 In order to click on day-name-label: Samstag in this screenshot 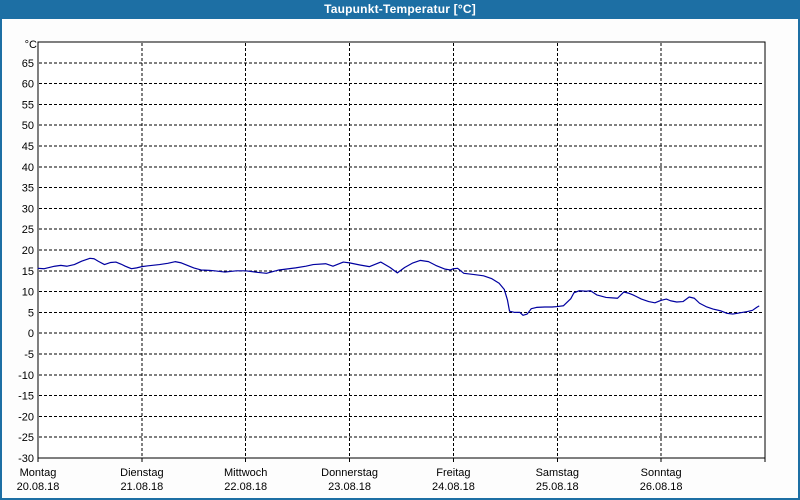, I will do `click(557, 473)`.